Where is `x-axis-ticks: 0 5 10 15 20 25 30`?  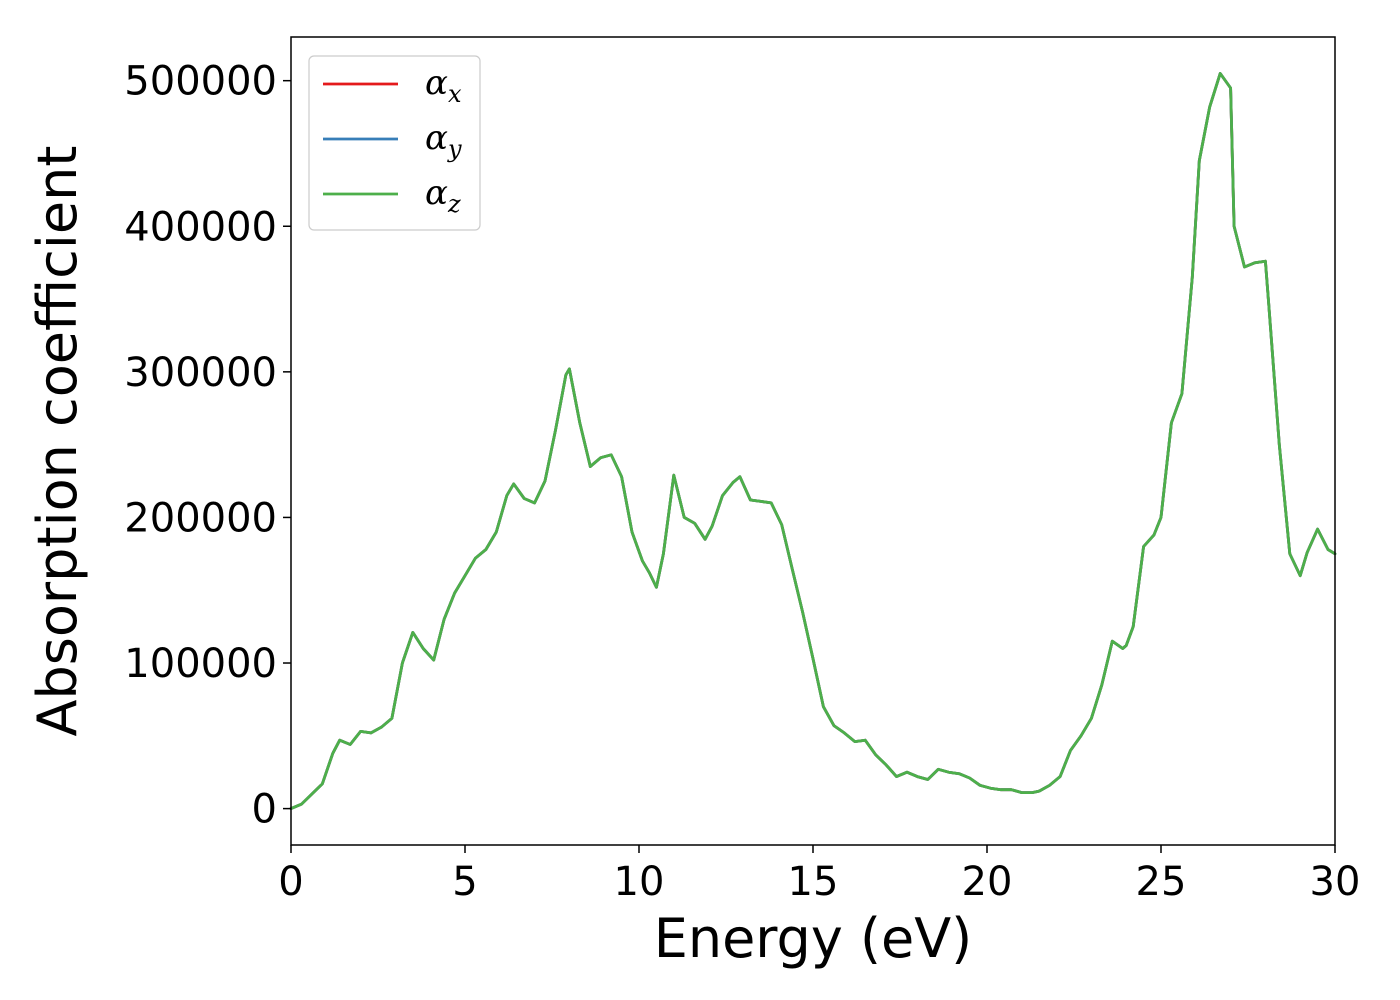
x-axis-ticks: 0 5 10 15 20 25 30 is located at coordinates (819, 875).